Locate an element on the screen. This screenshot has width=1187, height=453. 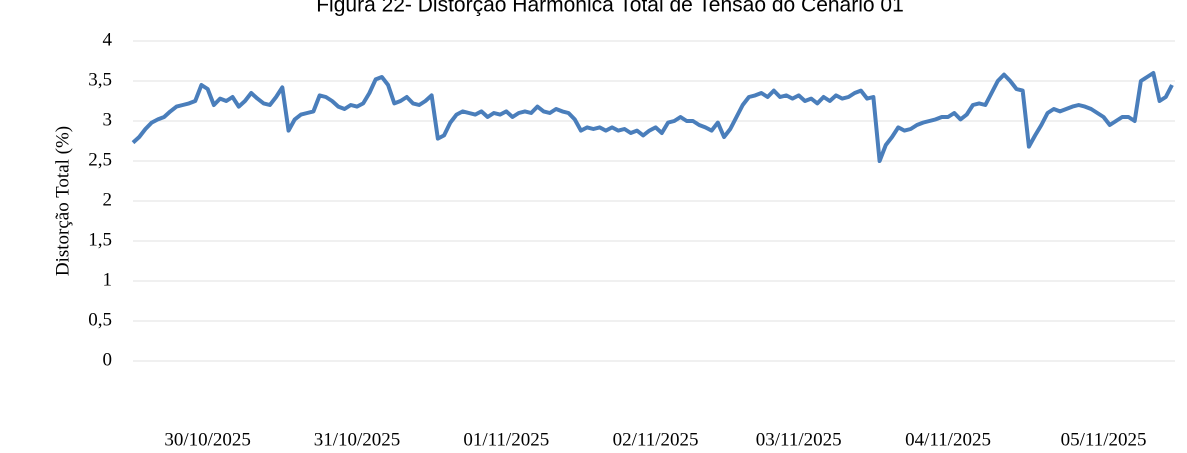
x-tick-label: 31/10/2025 is located at coordinates (357, 439).